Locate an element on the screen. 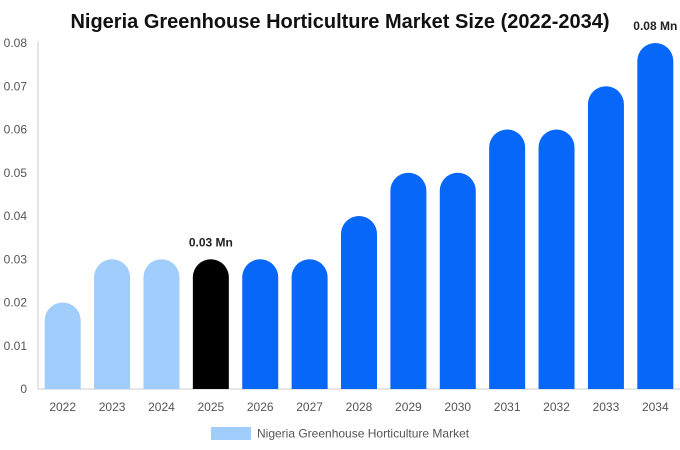 The image size is (680, 450). x-tick-label: 2026 is located at coordinates (260, 407).